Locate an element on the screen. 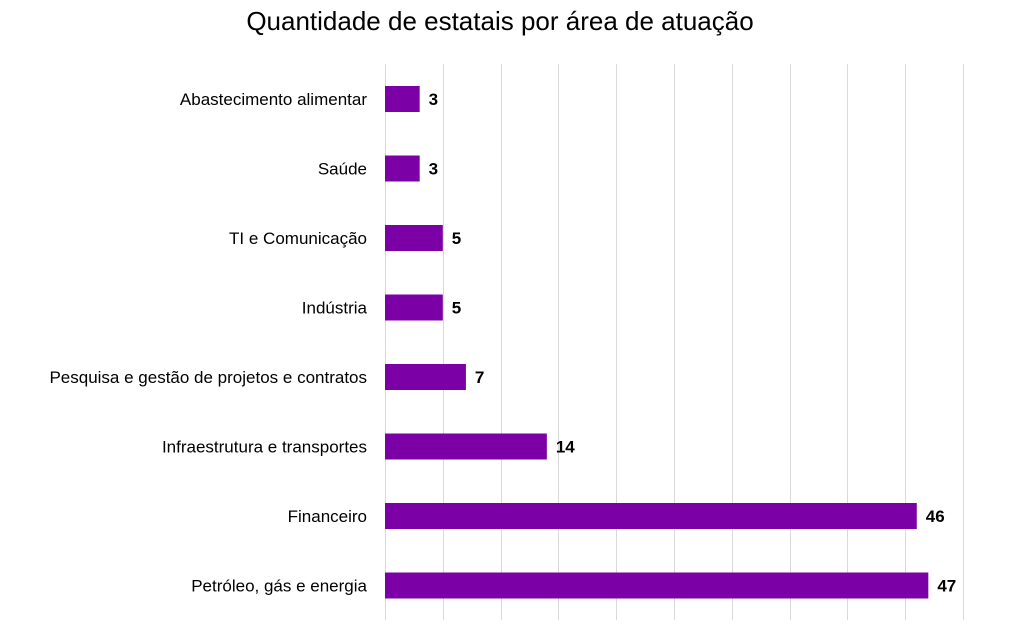  category-label: Petróleo, gás e energia is located at coordinates (279, 586).